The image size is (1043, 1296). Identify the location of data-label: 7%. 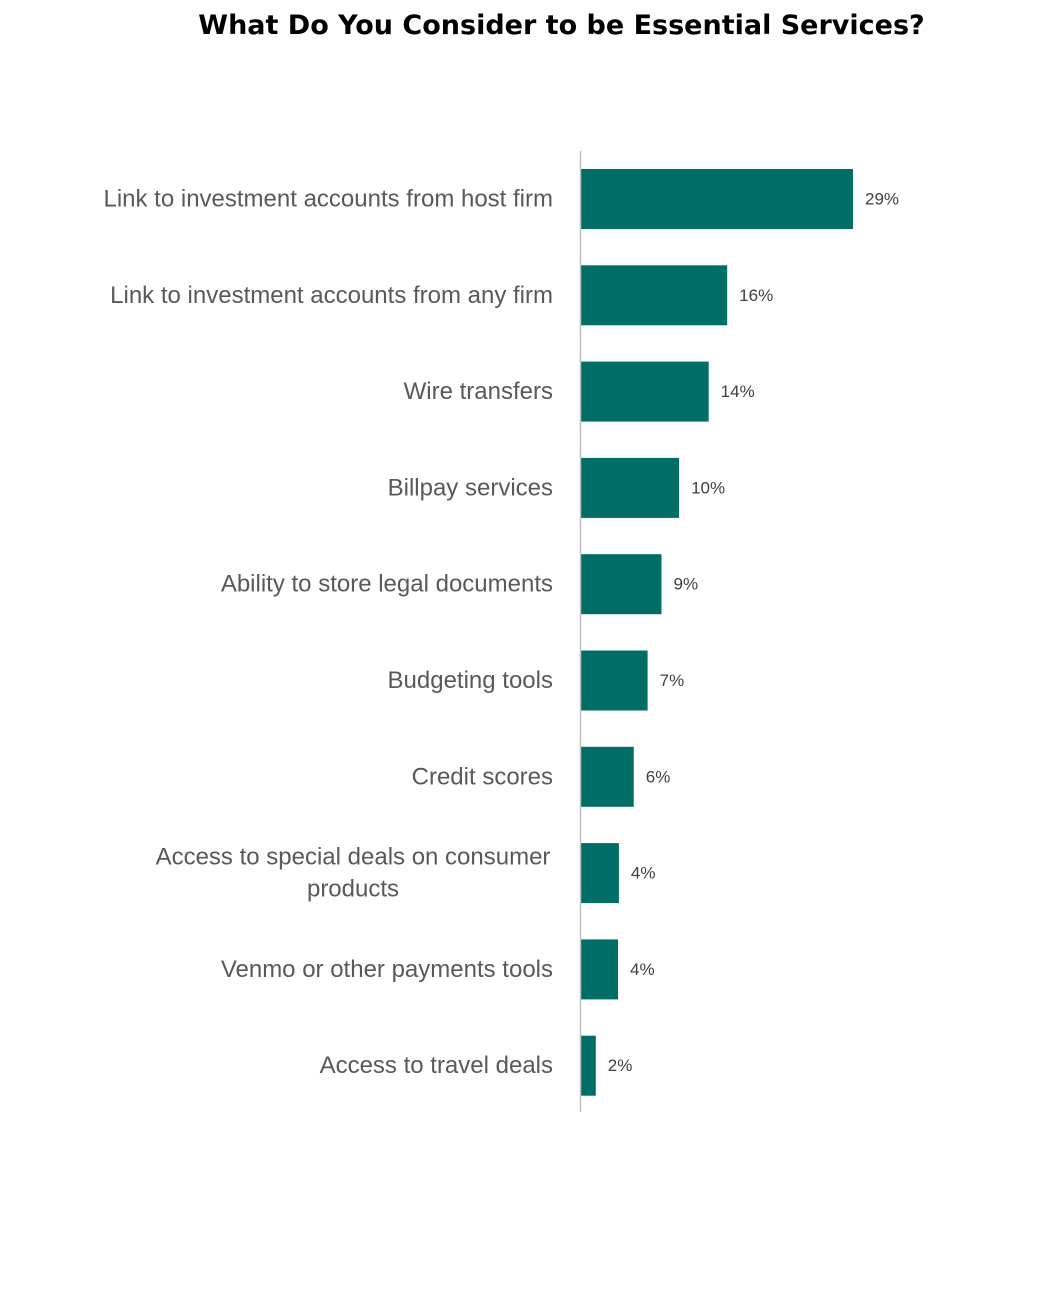
(672, 680).